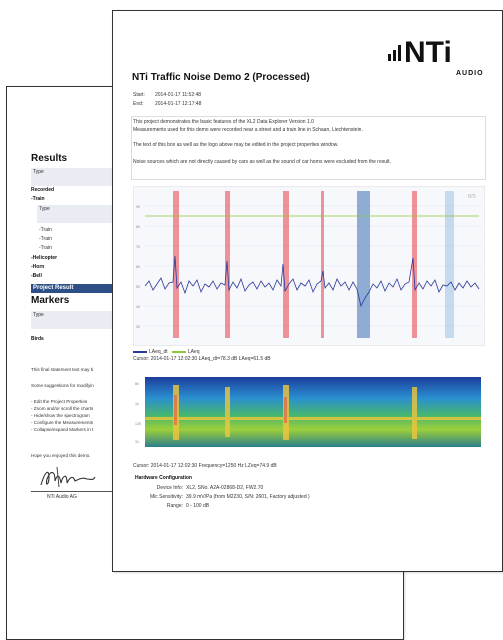  I want to click on chart-watermark: NTi, so click(472, 197).